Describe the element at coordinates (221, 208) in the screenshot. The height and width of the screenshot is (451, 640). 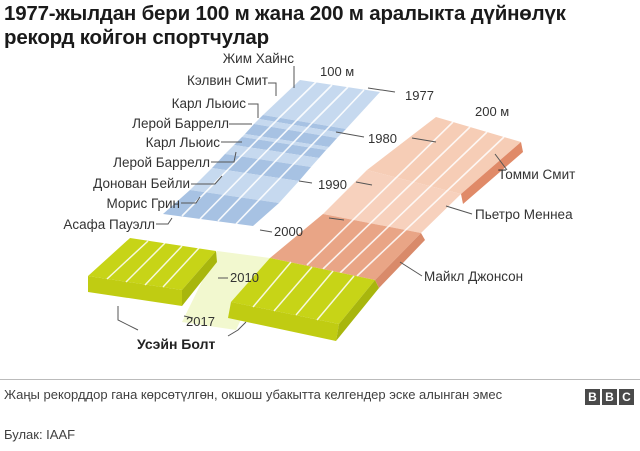
I see `segment-100m-powell-late` at that location.